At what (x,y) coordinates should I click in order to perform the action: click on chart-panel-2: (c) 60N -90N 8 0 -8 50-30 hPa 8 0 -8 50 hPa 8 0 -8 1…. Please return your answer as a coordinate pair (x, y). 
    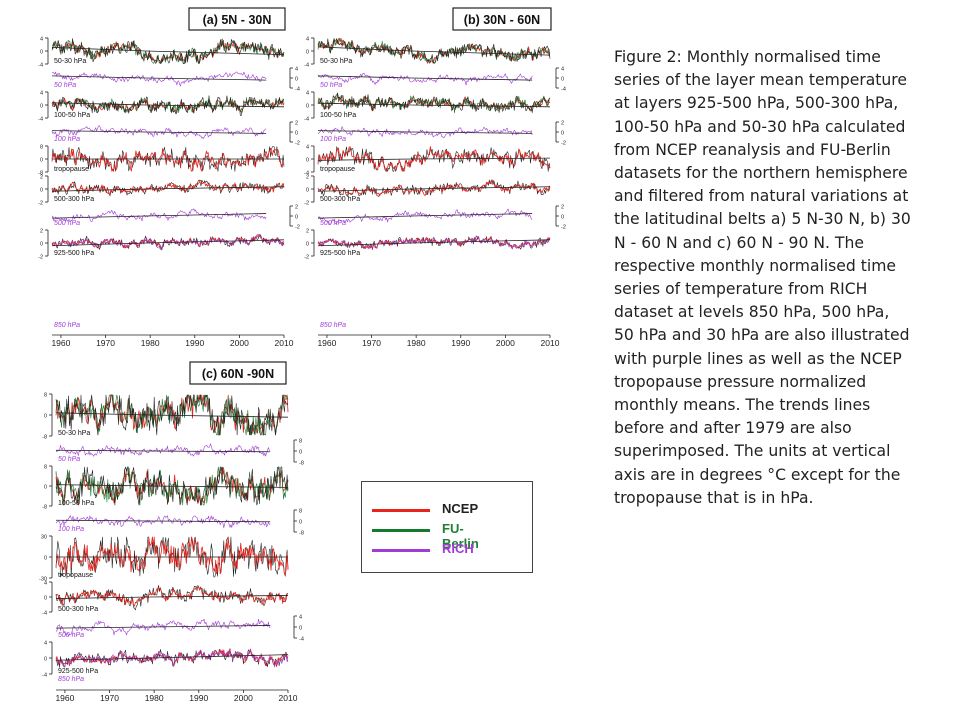
    Looking at the image, I should click on (171, 532).